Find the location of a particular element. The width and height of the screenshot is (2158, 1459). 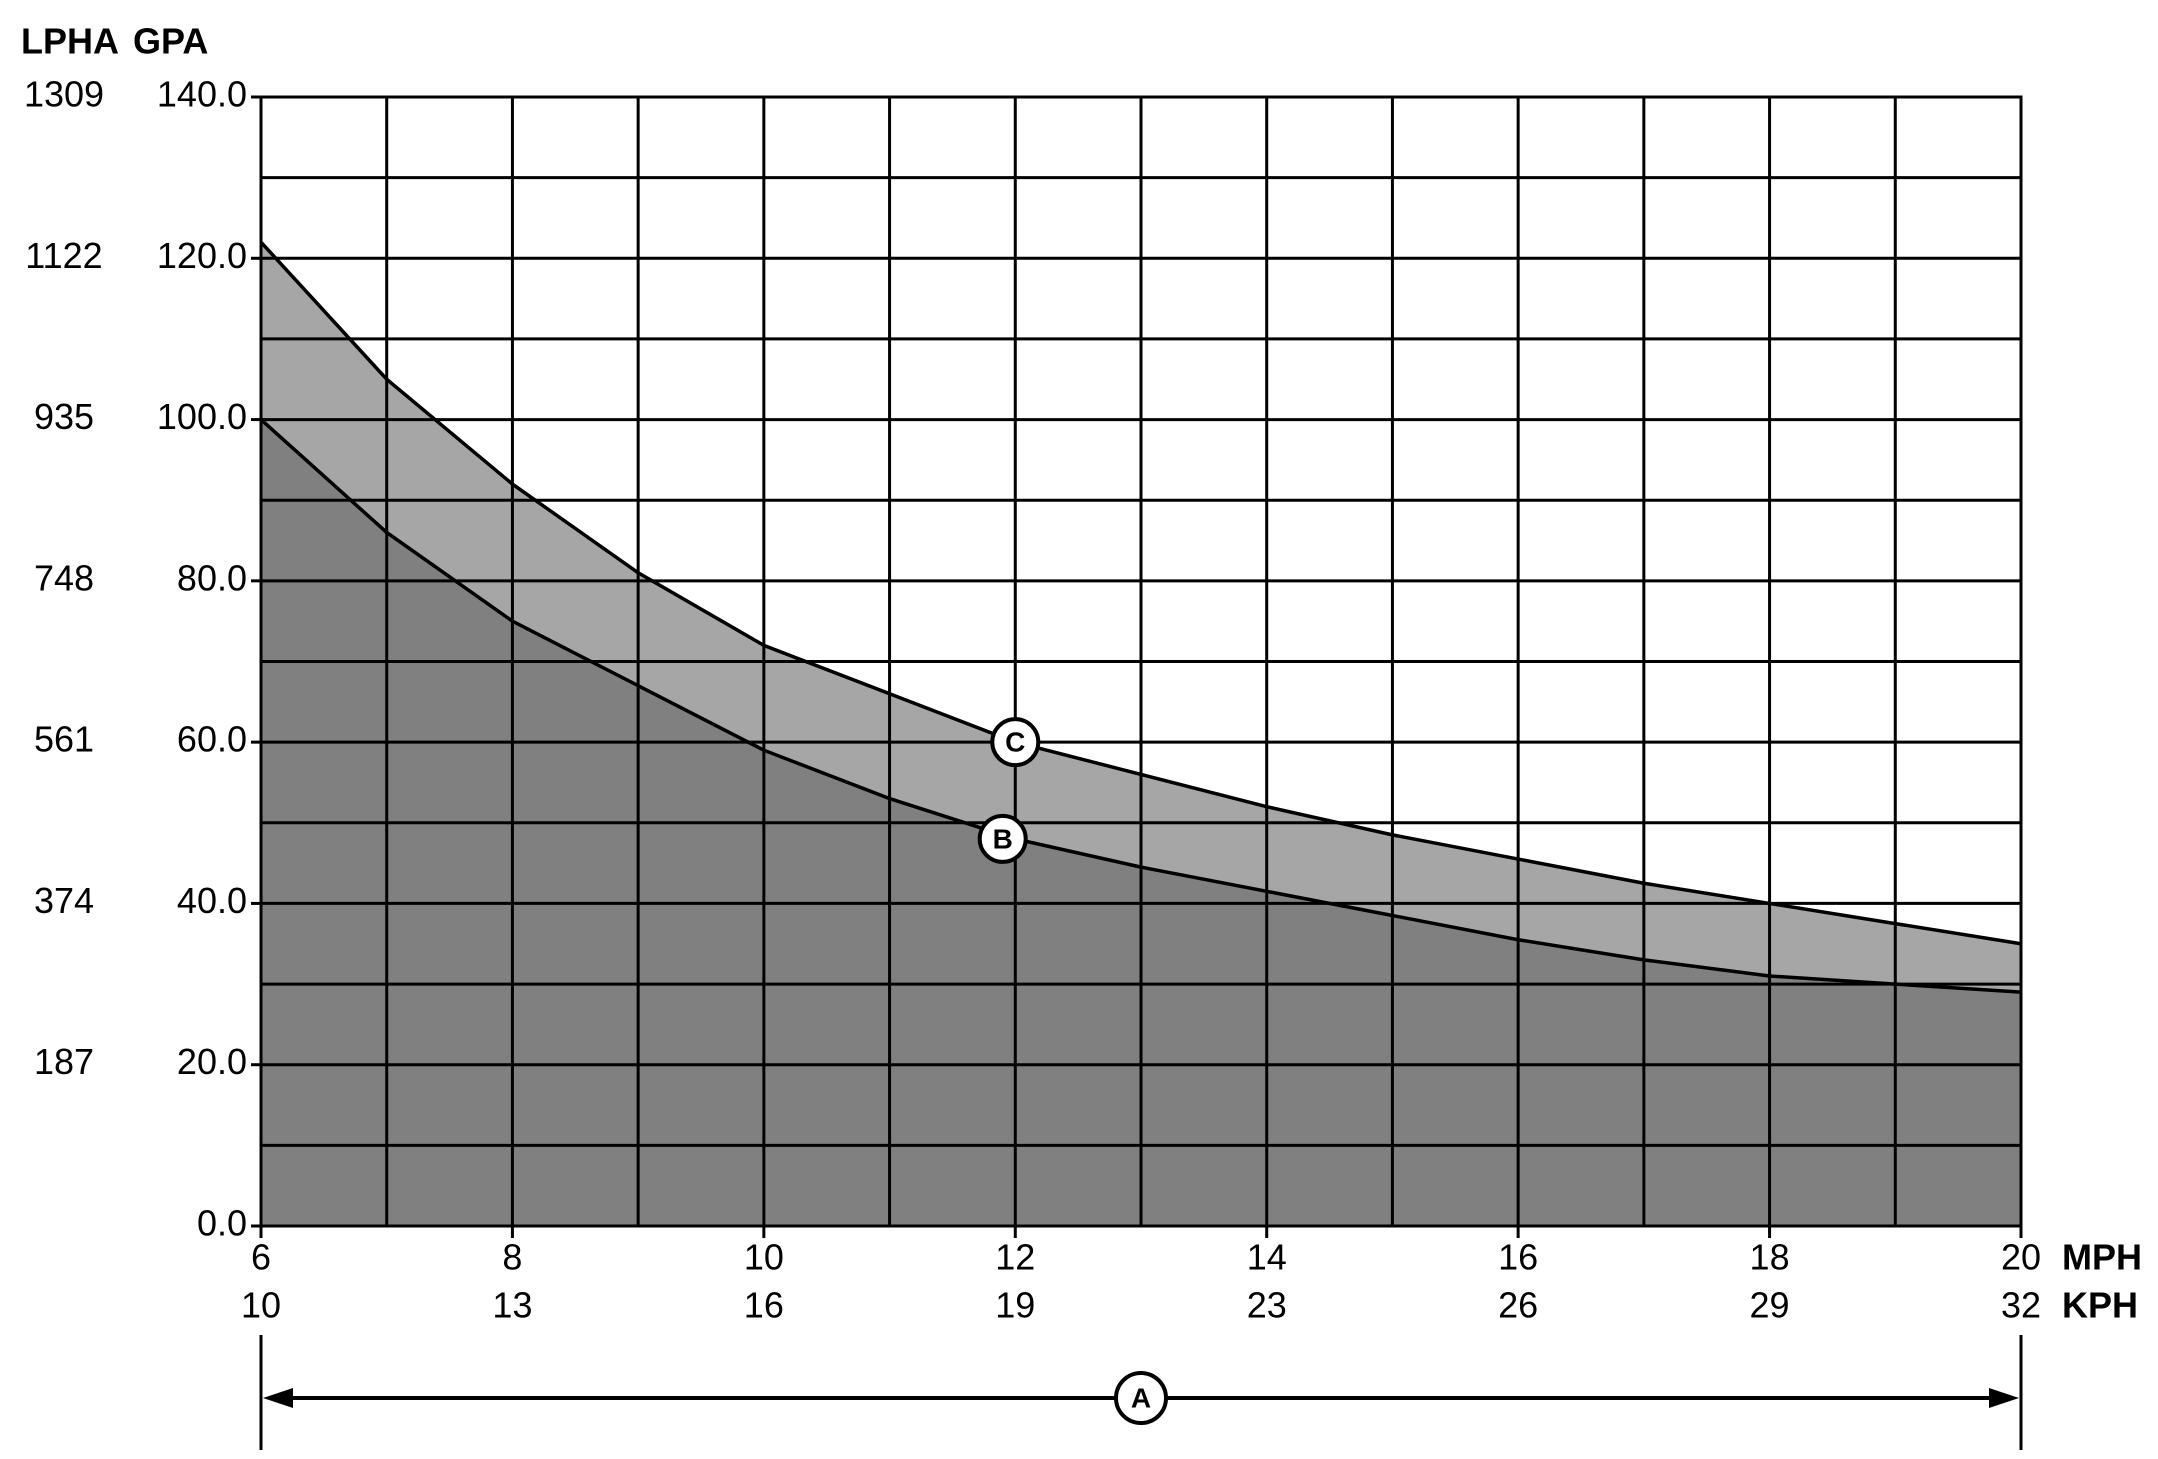

y2-tick-label: 748 is located at coordinates (64, 577).